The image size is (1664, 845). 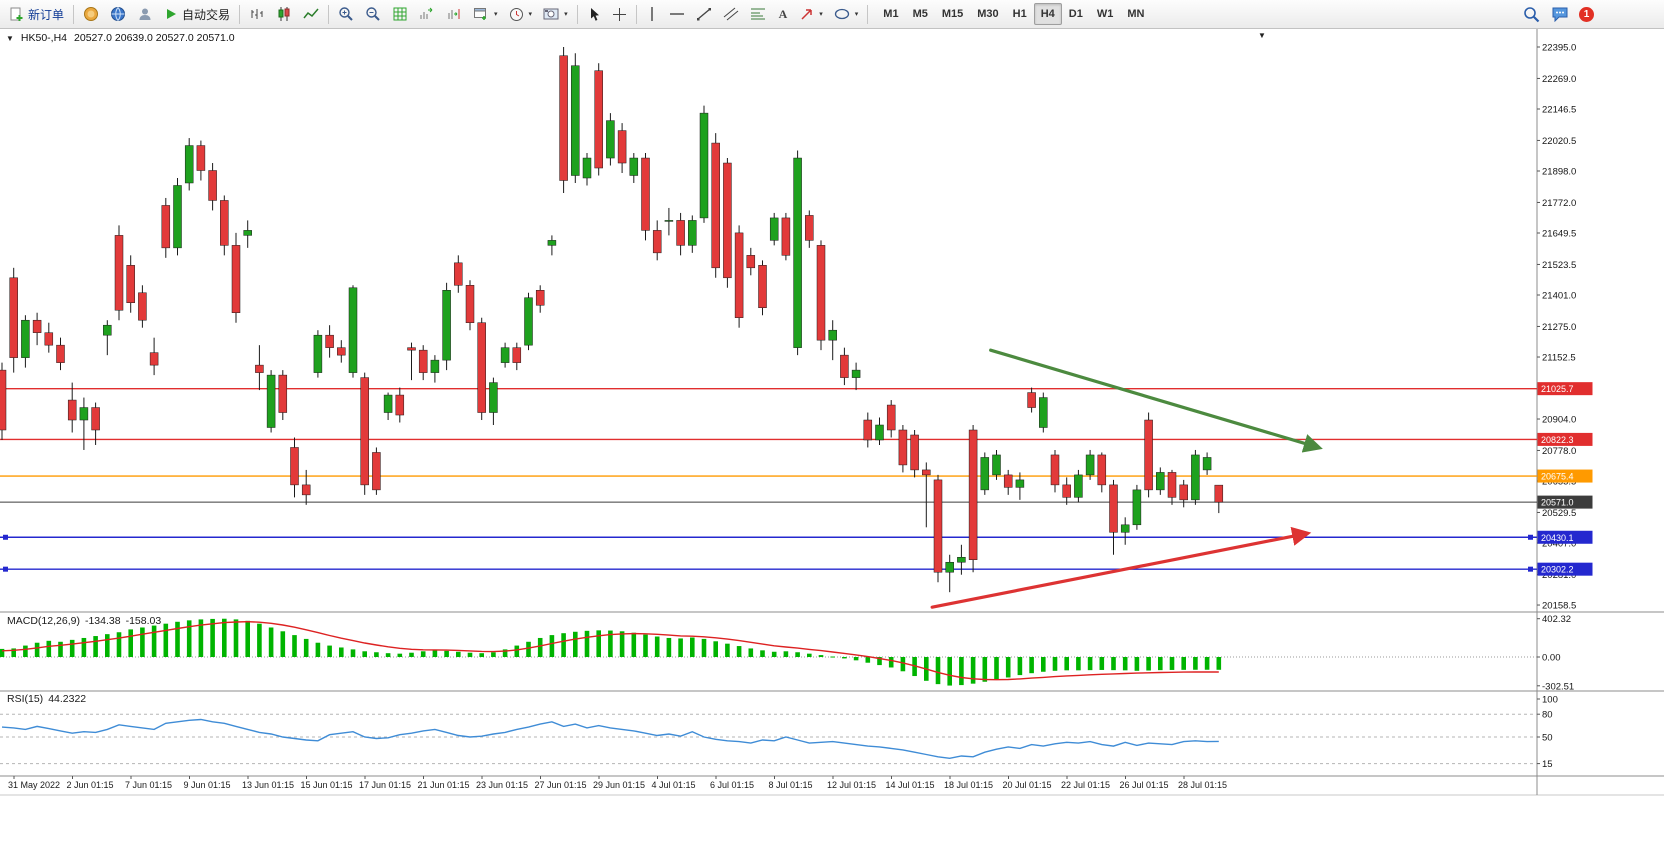 What do you see at coordinates (148, 785) in the screenshot?
I see `svg-text: 7 Jun 01:15` at bounding box center [148, 785].